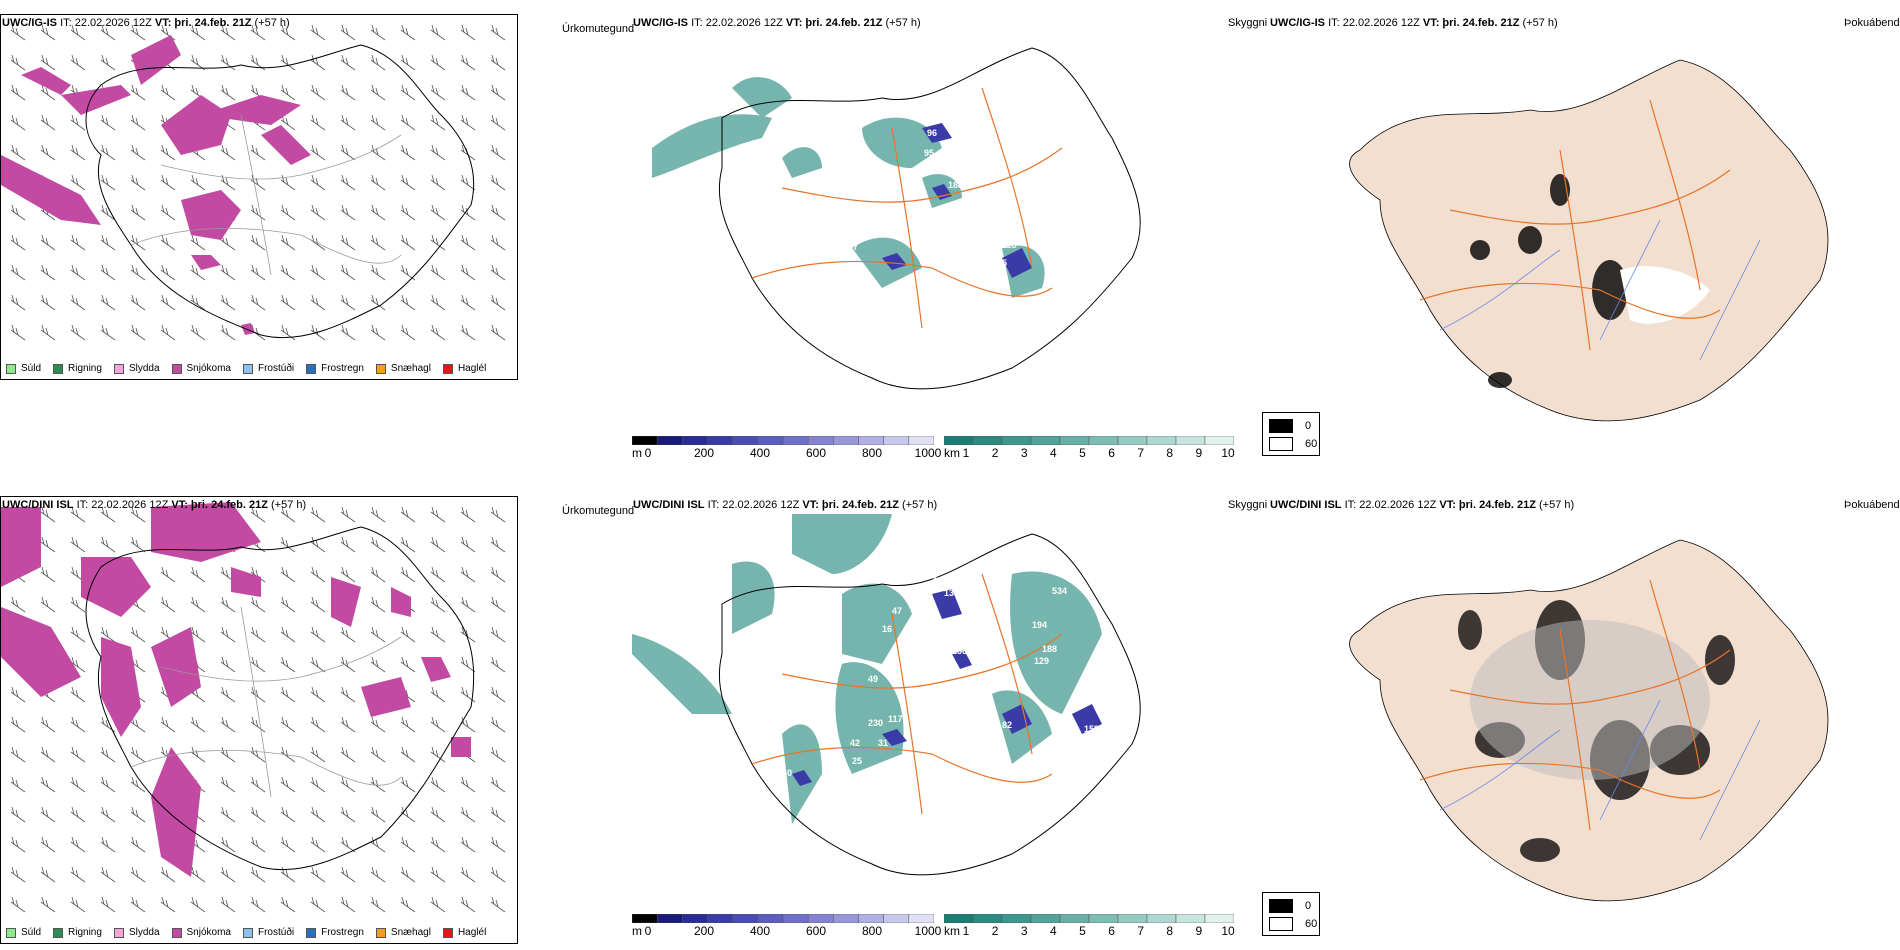  I want to click on visibility-colorbar-swatches, so click(1089, 440).